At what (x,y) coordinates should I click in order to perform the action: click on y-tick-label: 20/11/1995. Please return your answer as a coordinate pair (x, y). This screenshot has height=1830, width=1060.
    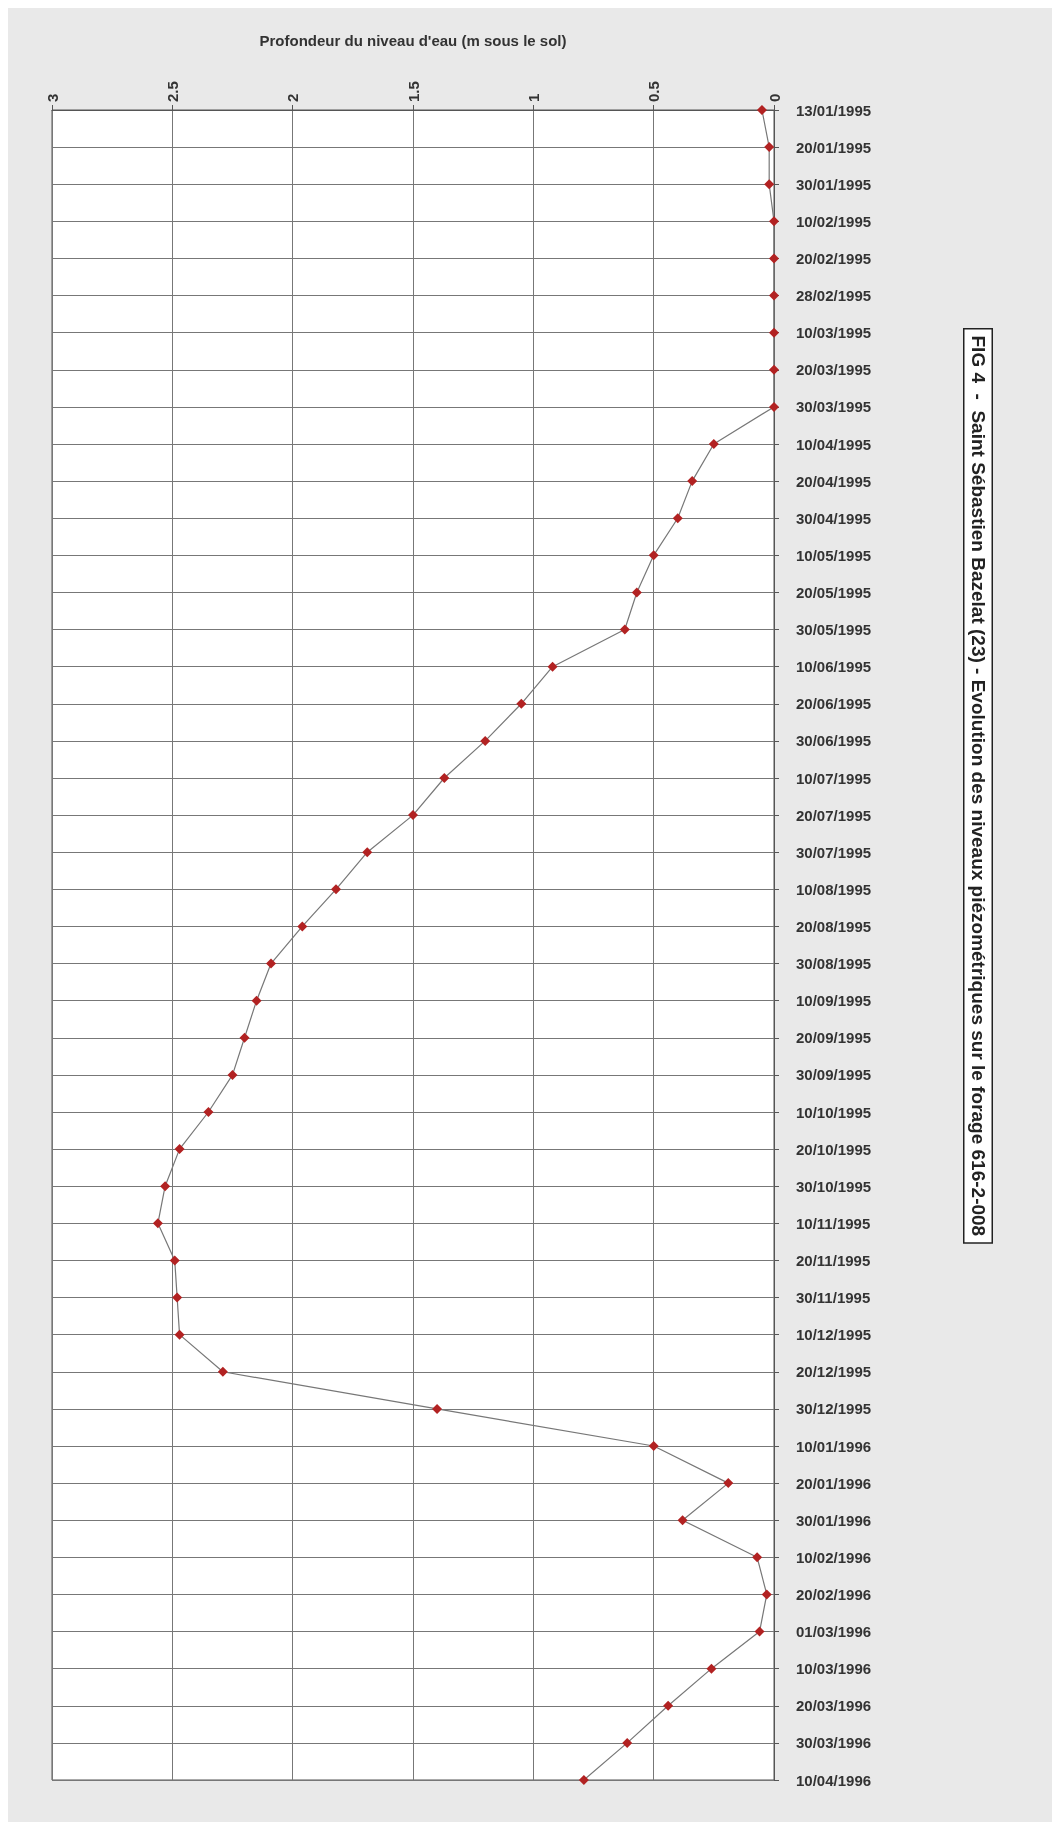
    Looking at the image, I should click on (833, 1260).